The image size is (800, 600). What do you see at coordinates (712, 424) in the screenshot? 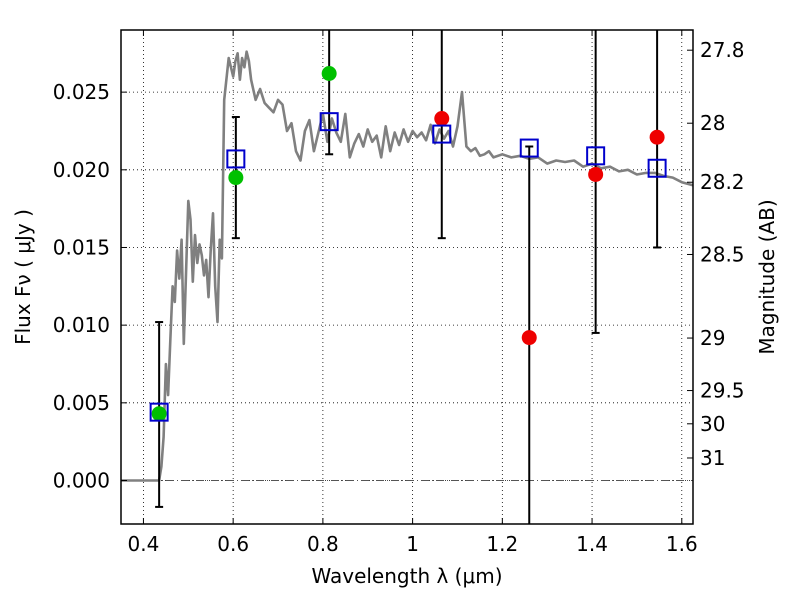
I see `right-tick-label: 30` at bounding box center [712, 424].